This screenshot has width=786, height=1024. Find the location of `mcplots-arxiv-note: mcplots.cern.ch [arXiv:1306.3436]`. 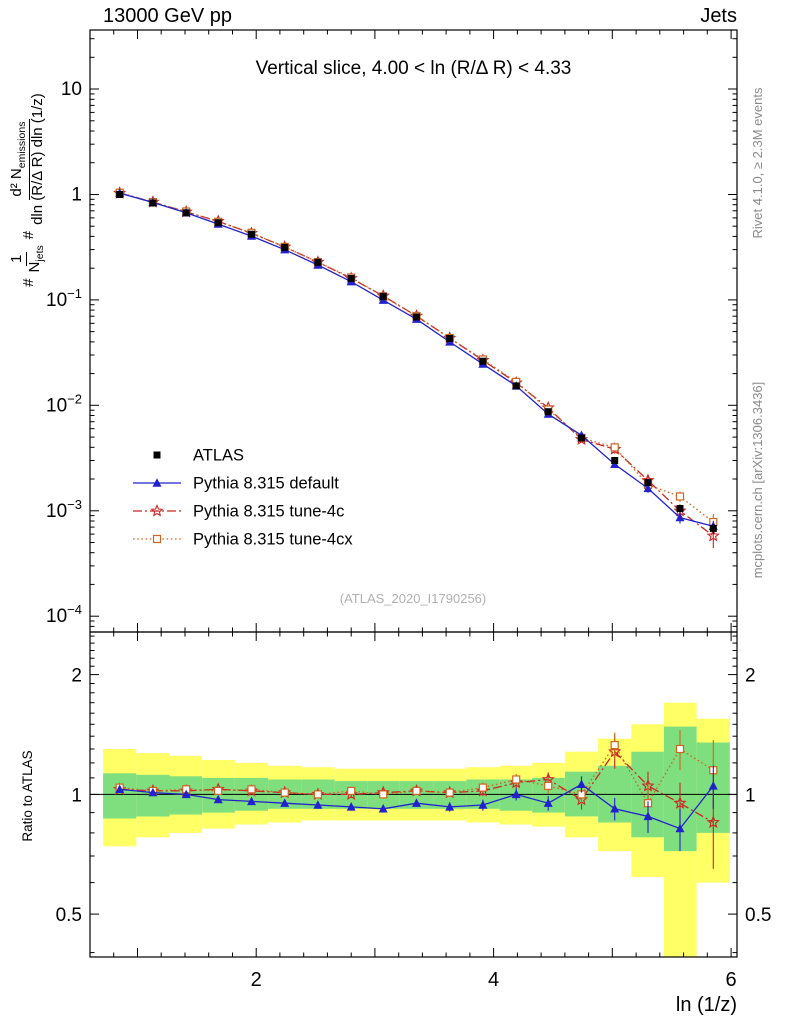

mcplots-arxiv-note: mcplots.cern.ch [arXiv:1306.3436] is located at coordinates (757, 480).